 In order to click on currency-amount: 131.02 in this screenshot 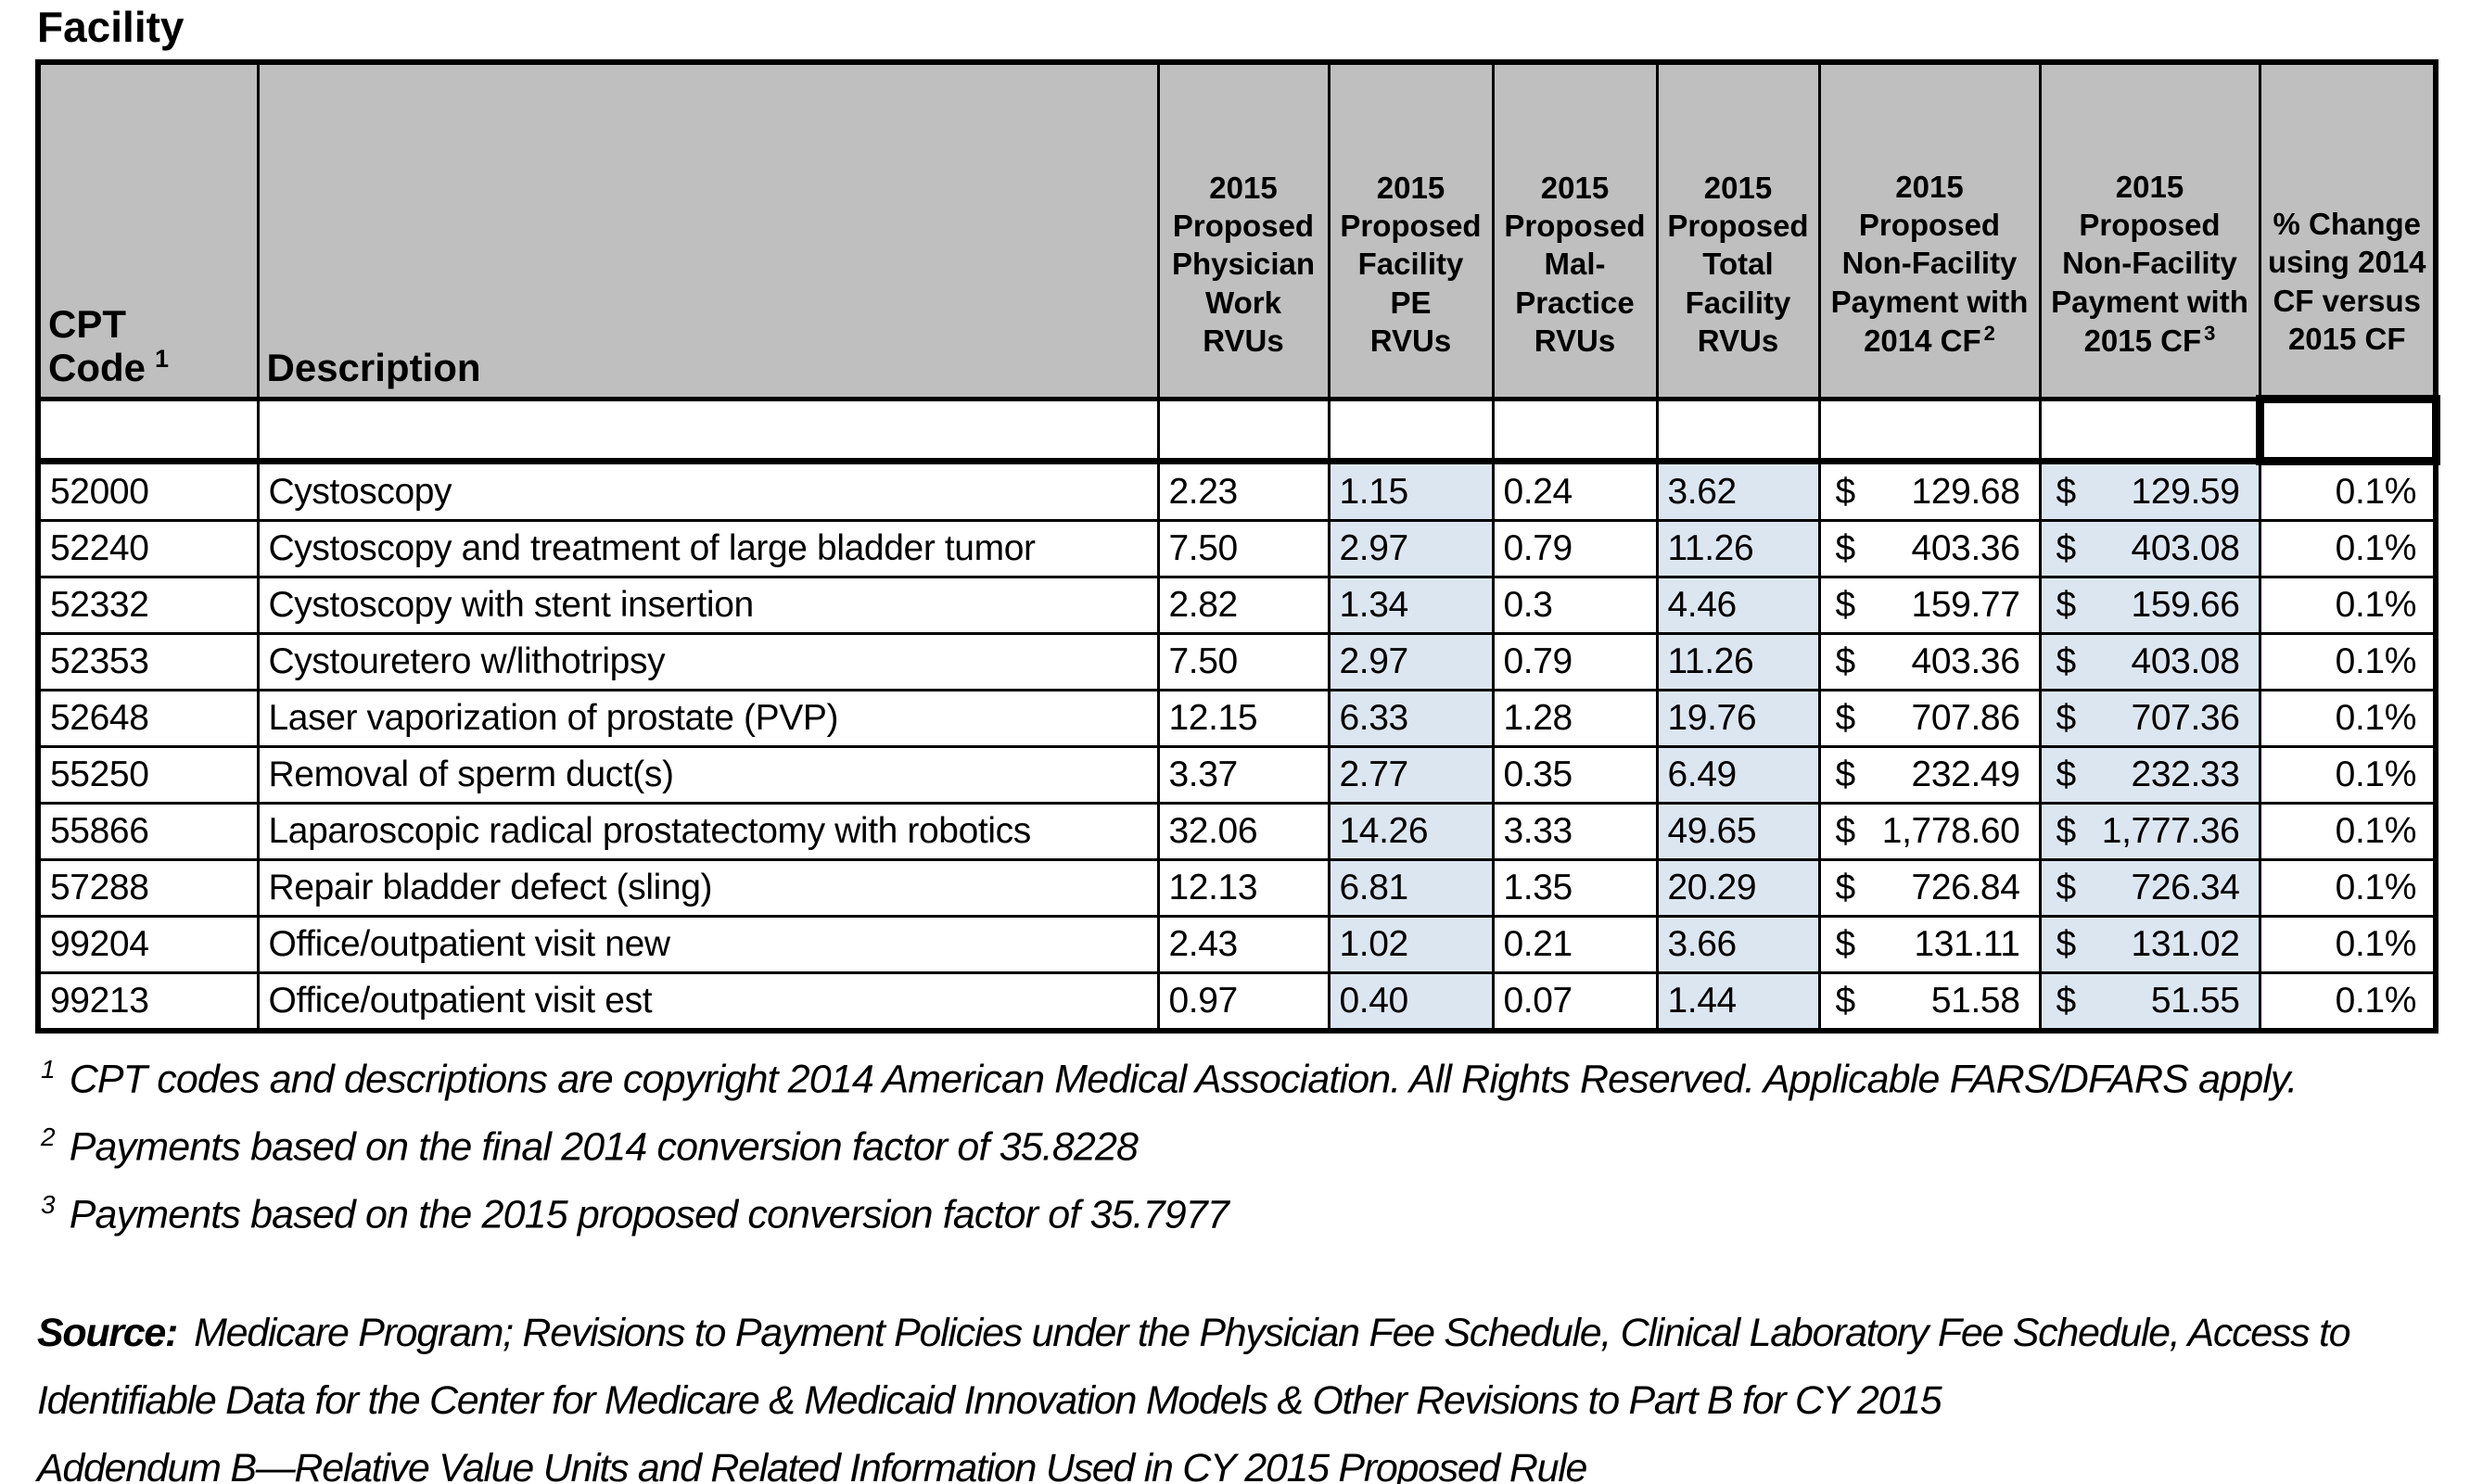, I will do `click(2185, 944)`.